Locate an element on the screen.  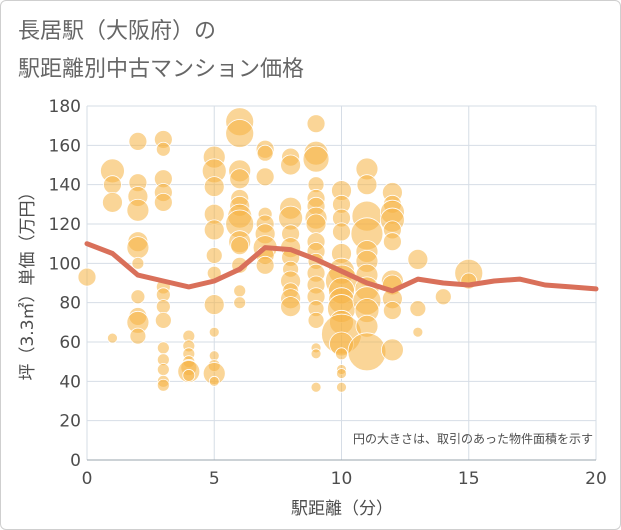
x-tick-label: 20 is located at coordinates (596, 479).